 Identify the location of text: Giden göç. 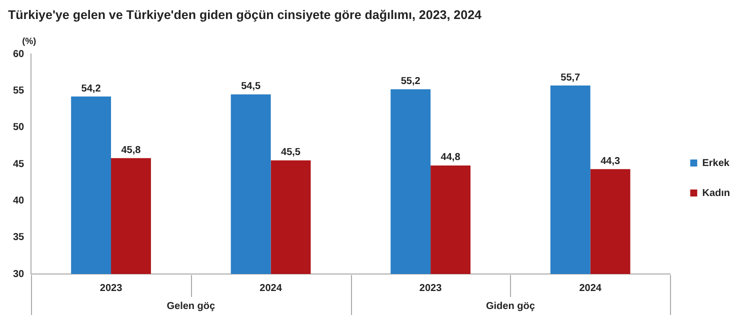
(511, 306).